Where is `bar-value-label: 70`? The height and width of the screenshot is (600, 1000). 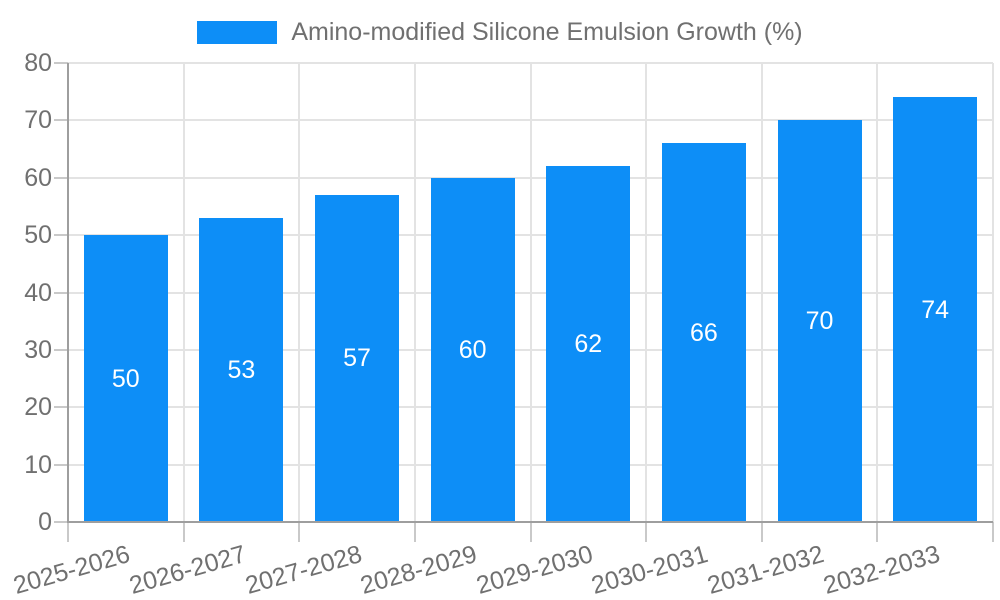
bar-value-label: 70 is located at coordinates (819, 321).